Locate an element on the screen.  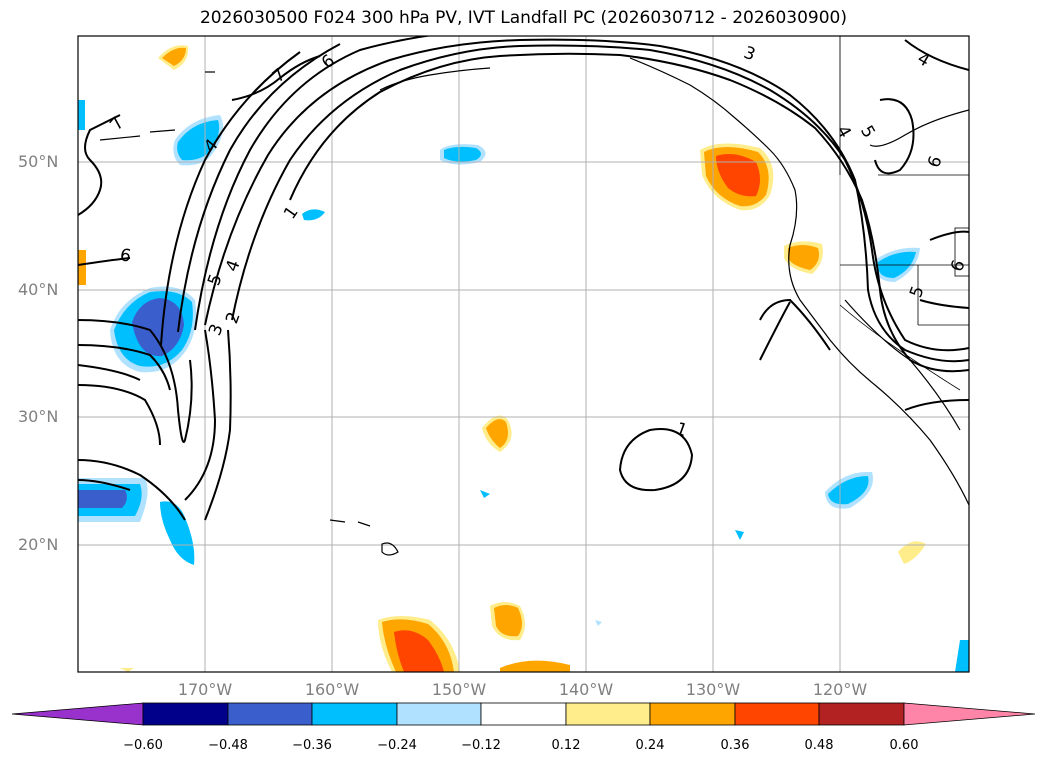
colorbar-tick: −0.36 is located at coordinates (312, 745).